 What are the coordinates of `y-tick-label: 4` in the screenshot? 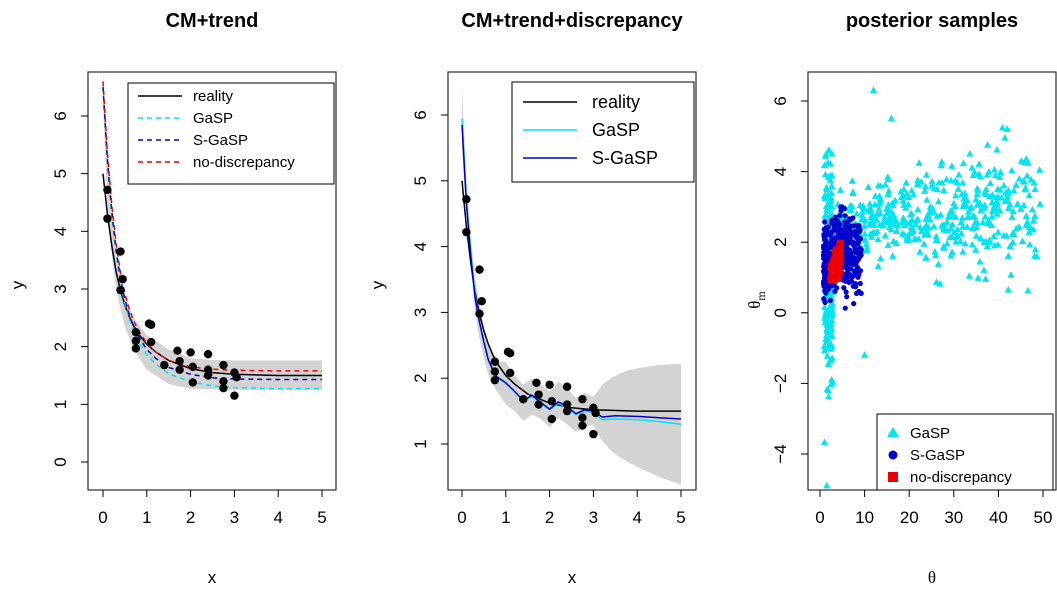 It's located at (420, 246).